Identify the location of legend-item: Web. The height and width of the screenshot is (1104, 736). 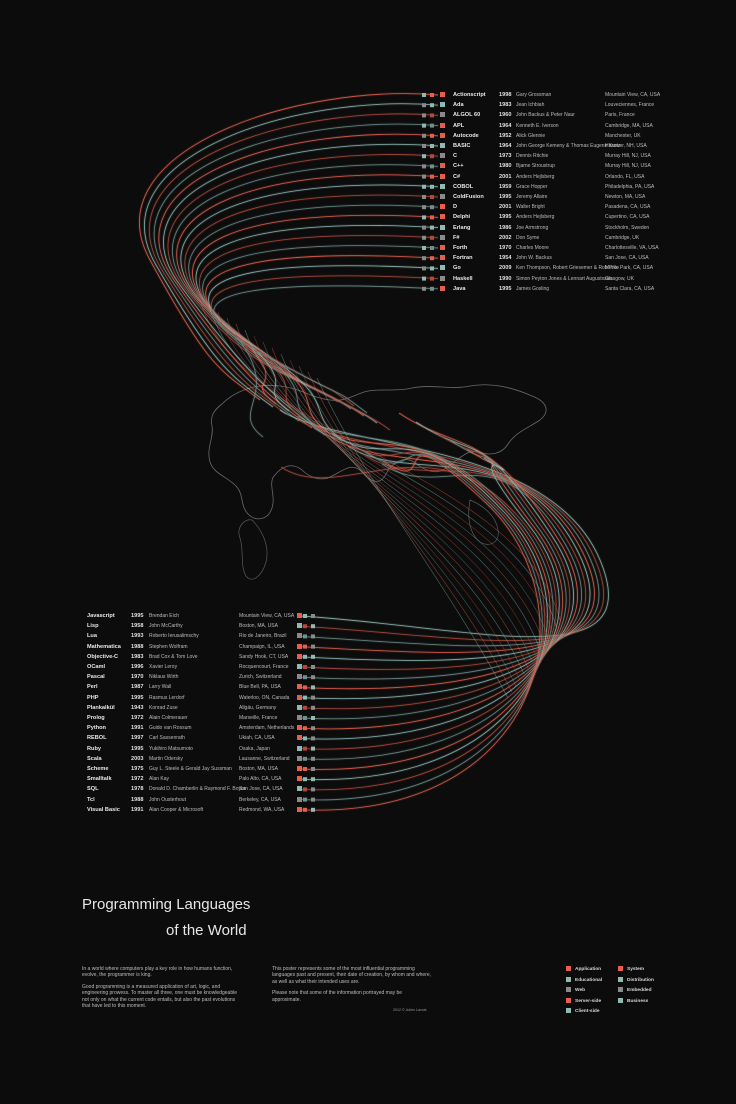
(575, 990).